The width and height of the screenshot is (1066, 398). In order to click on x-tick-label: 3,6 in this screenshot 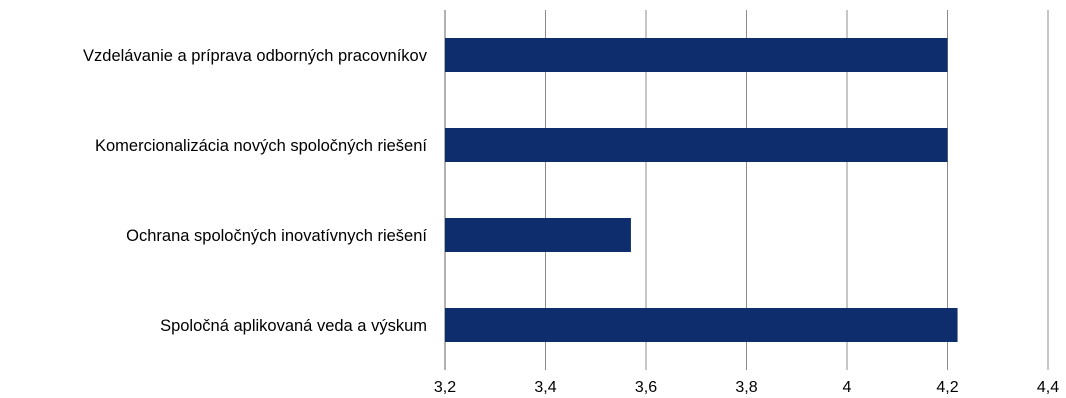, I will do `click(646, 387)`.